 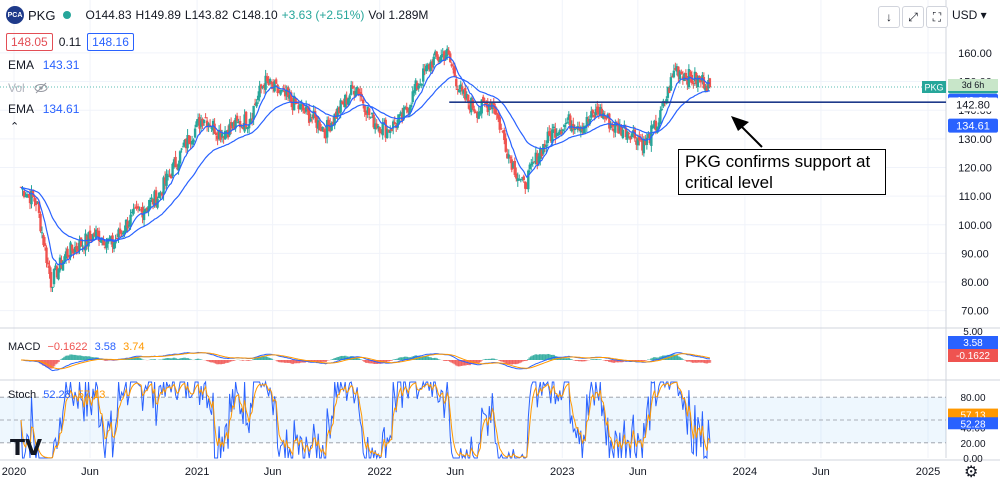 I want to click on company-logo-icon: PCA, so click(x=15, y=15).